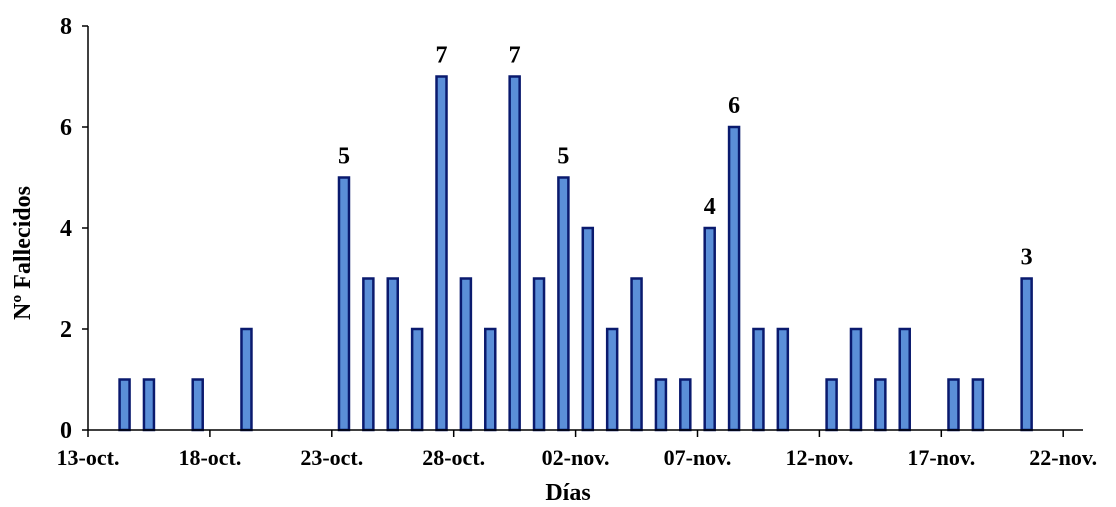  Describe the element at coordinates (66, 431) in the screenshot. I see `y-tick-label: 0` at that location.